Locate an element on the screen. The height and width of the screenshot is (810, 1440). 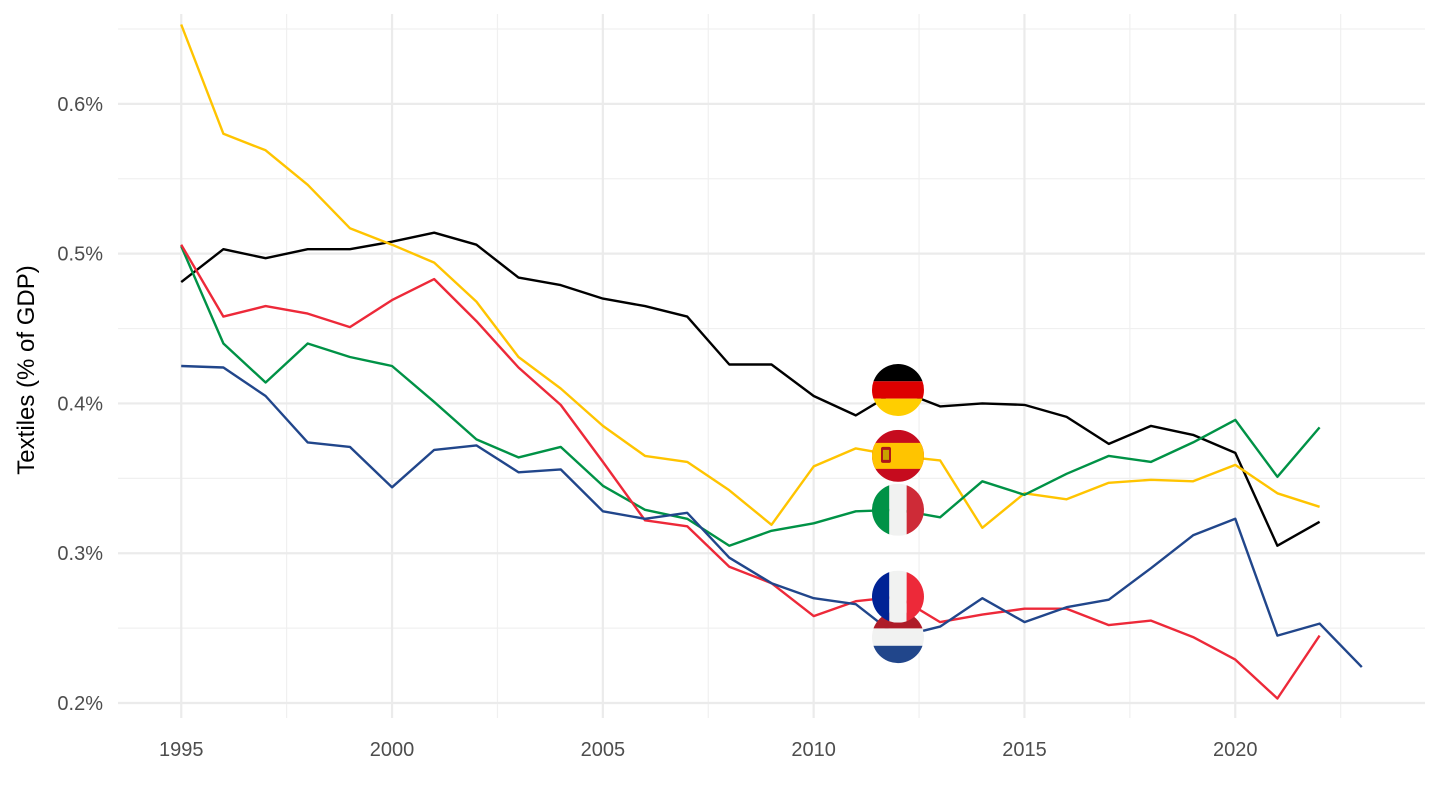
x-axis-ticks: 1995 2000 2005 2010 2015 2020 is located at coordinates (708, 750).